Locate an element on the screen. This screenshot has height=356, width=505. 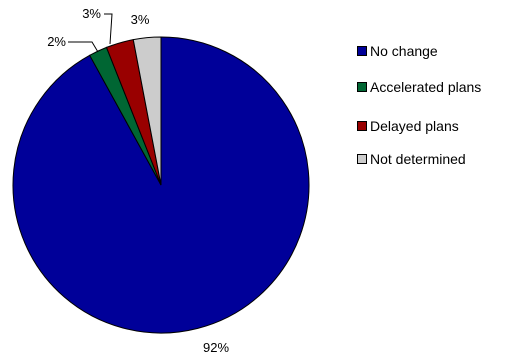
legend-item: Not determined is located at coordinates (411, 159).